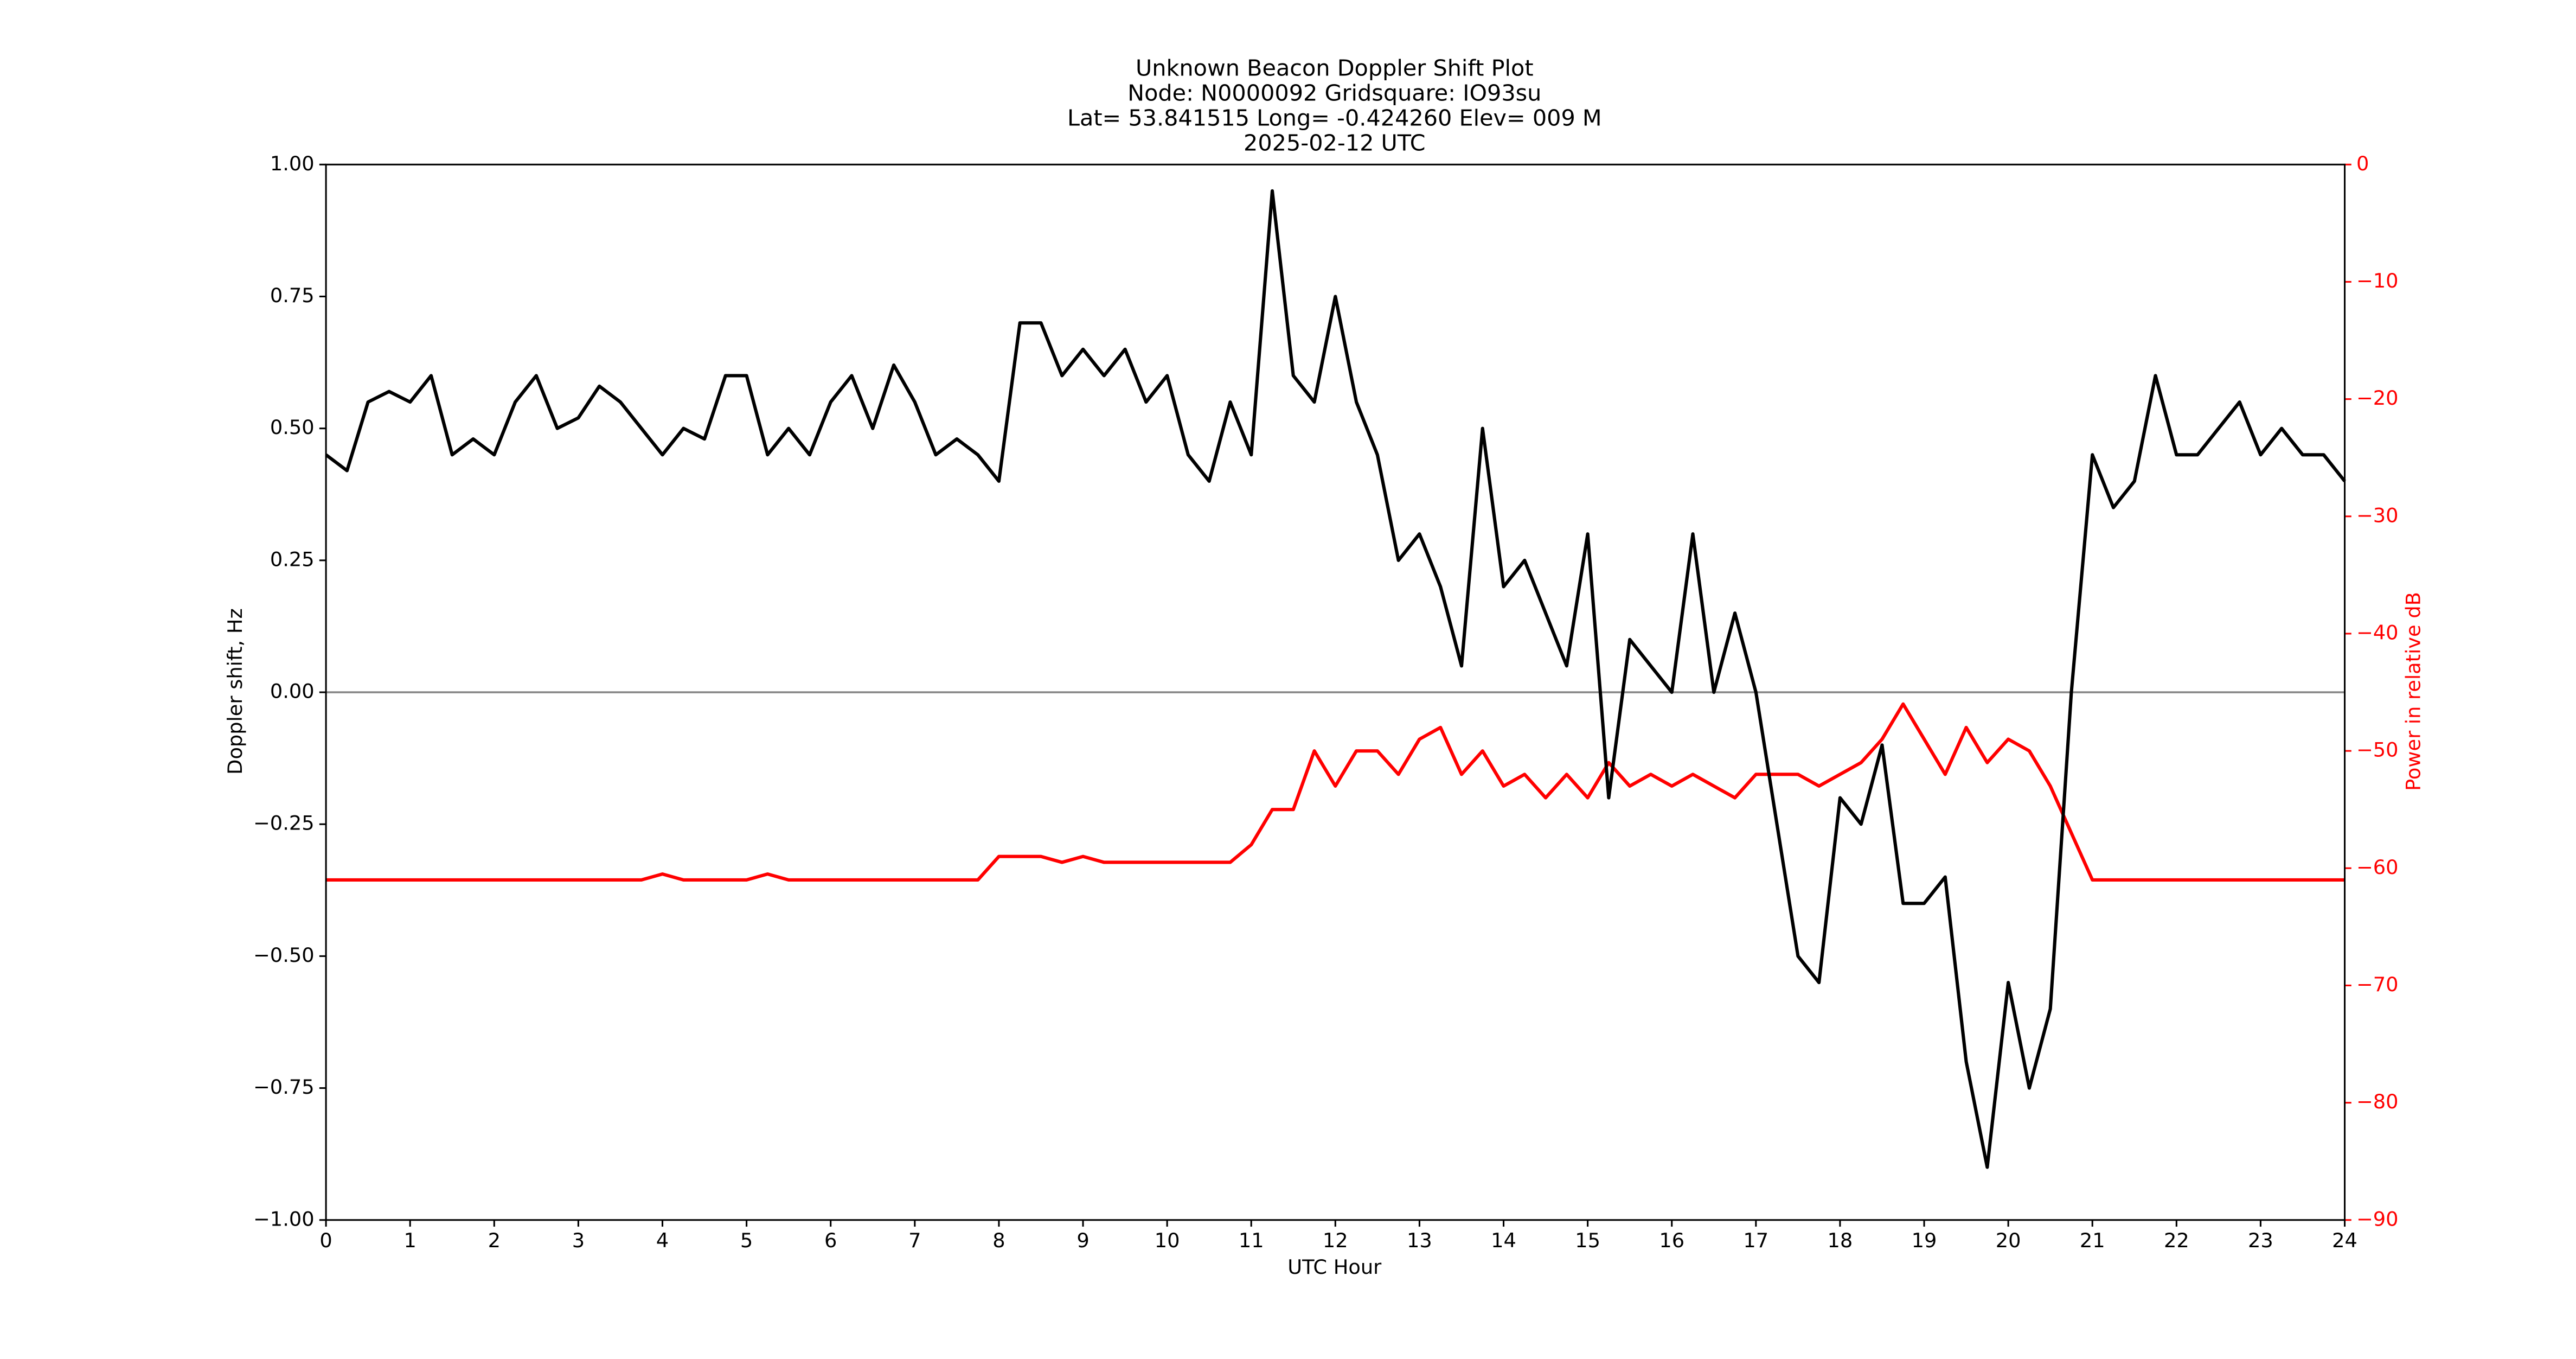  What do you see at coordinates (1840, 1240) in the screenshot?
I see `x-tick-label: 18` at bounding box center [1840, 1240].